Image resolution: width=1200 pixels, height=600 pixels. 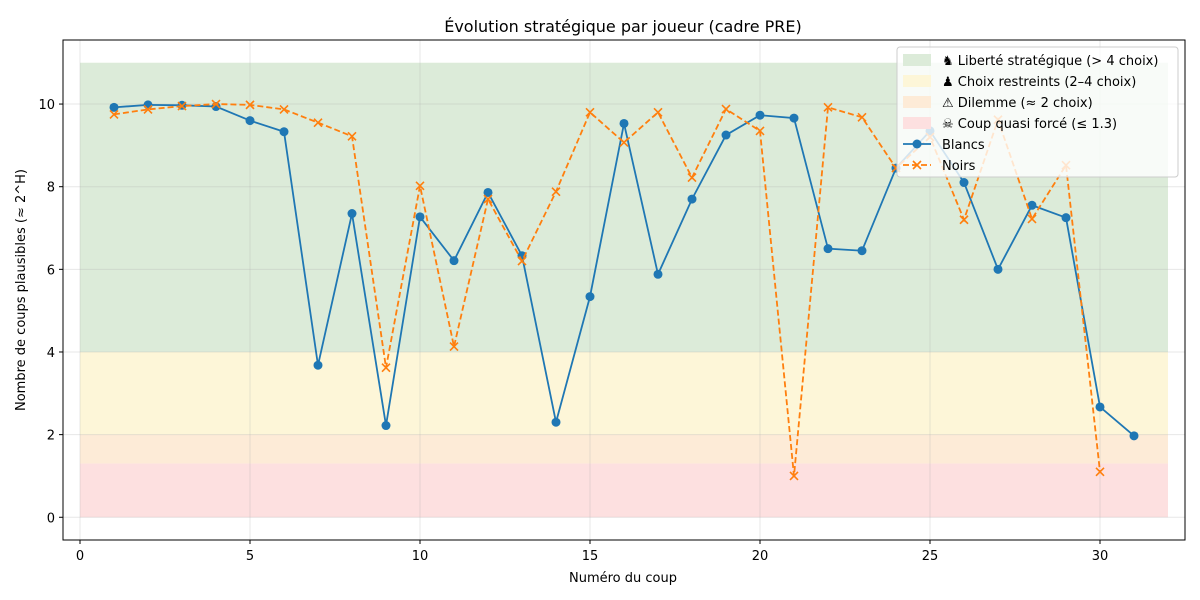 What do you see at coordinates (963, 145) in the screenshot?
I see `legend-label: Blancs` at bounding box center [963, 145].